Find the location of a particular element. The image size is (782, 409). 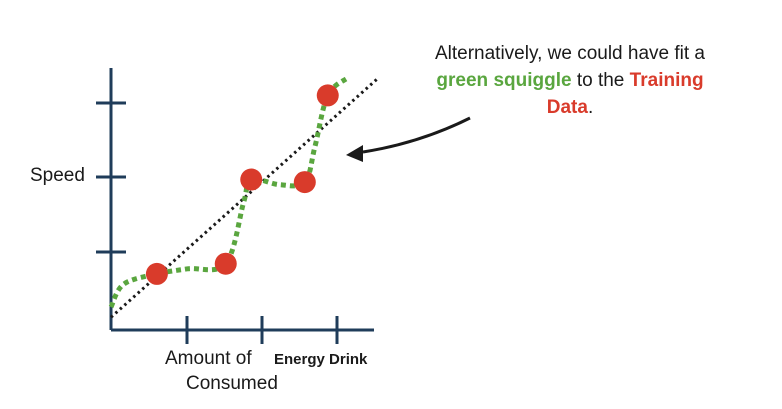

annotation-mid-text: to the is located at coordinates (600, 80).